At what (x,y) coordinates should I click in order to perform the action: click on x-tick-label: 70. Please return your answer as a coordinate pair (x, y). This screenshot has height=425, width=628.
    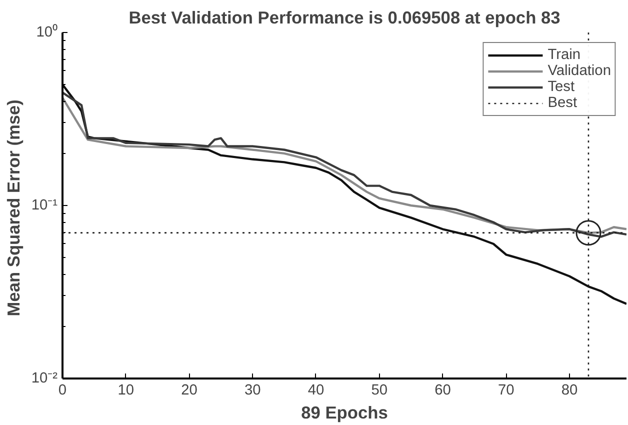
    Looking at the image, I should click on (506, 390).